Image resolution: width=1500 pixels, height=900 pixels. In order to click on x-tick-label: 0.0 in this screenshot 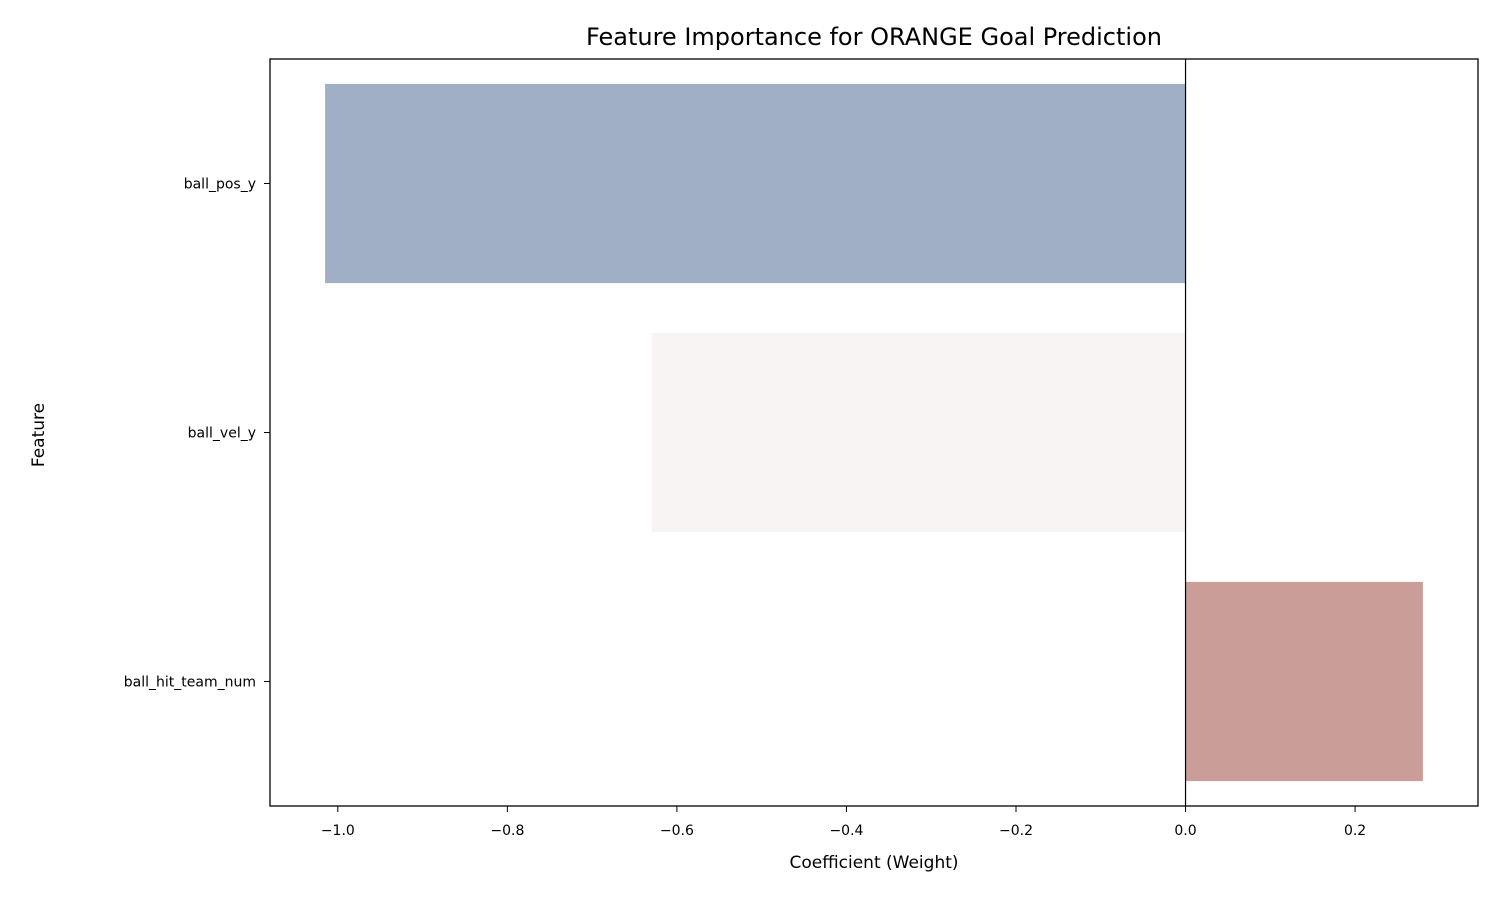, I will do `click(1185, 831)`.